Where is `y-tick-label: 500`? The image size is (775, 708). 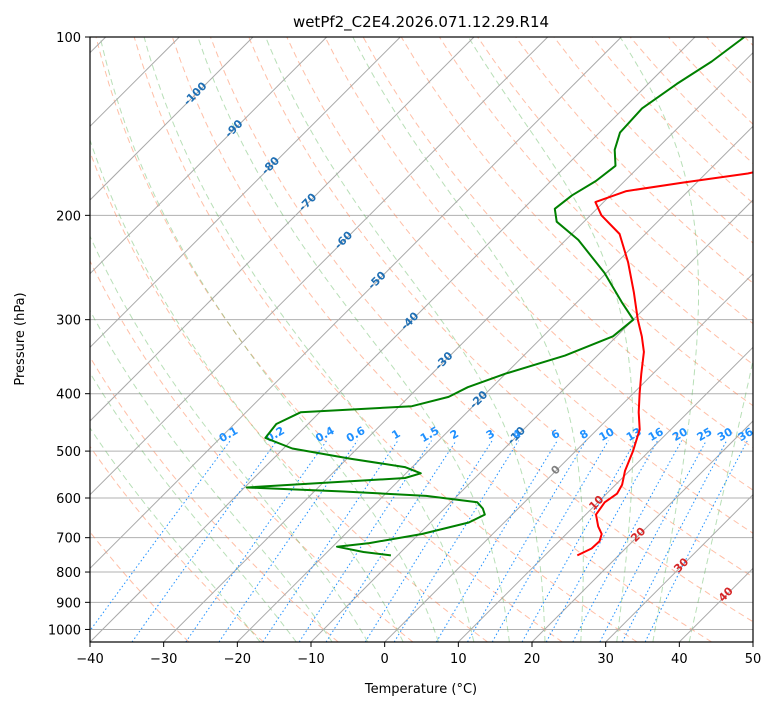 y-tick-label: 500 is located at coordinates (68, 452).